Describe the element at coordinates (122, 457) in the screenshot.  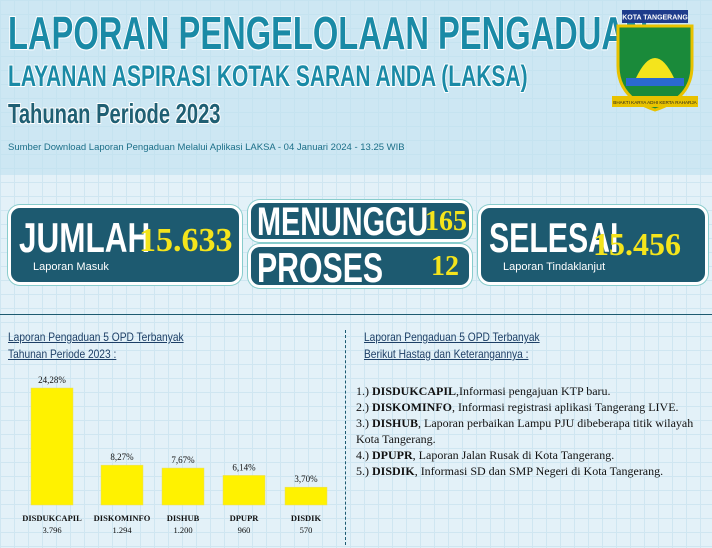
I see `value-label: 8,27%` at that location.